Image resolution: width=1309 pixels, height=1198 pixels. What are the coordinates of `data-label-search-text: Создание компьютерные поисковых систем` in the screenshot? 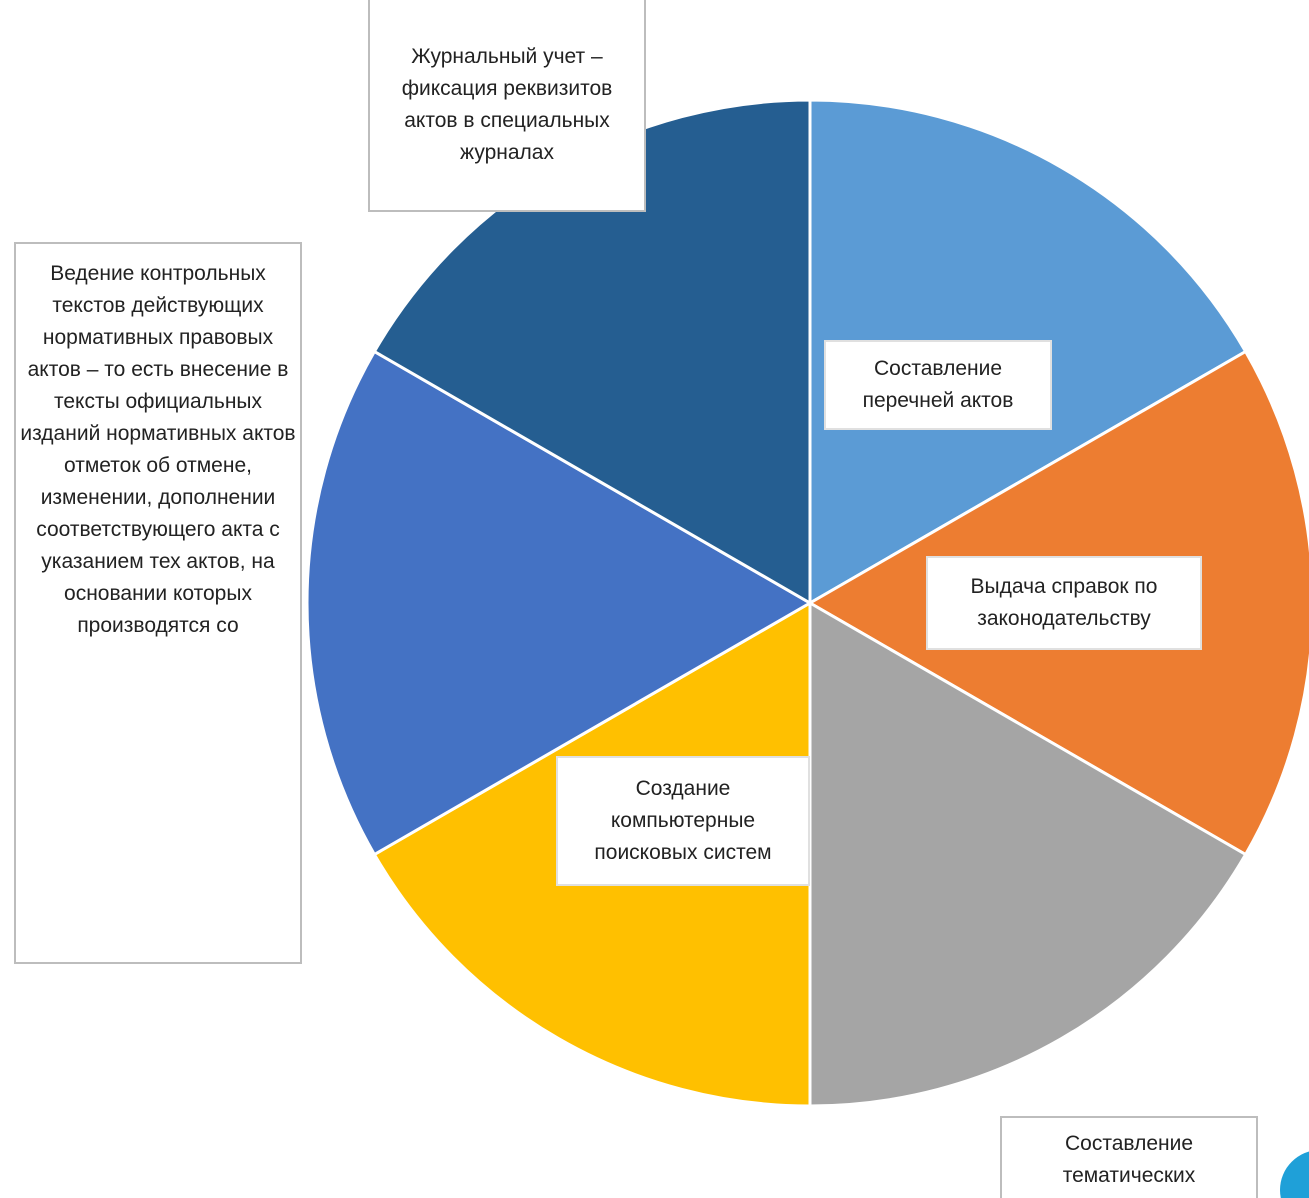 It's located at (683, 820).